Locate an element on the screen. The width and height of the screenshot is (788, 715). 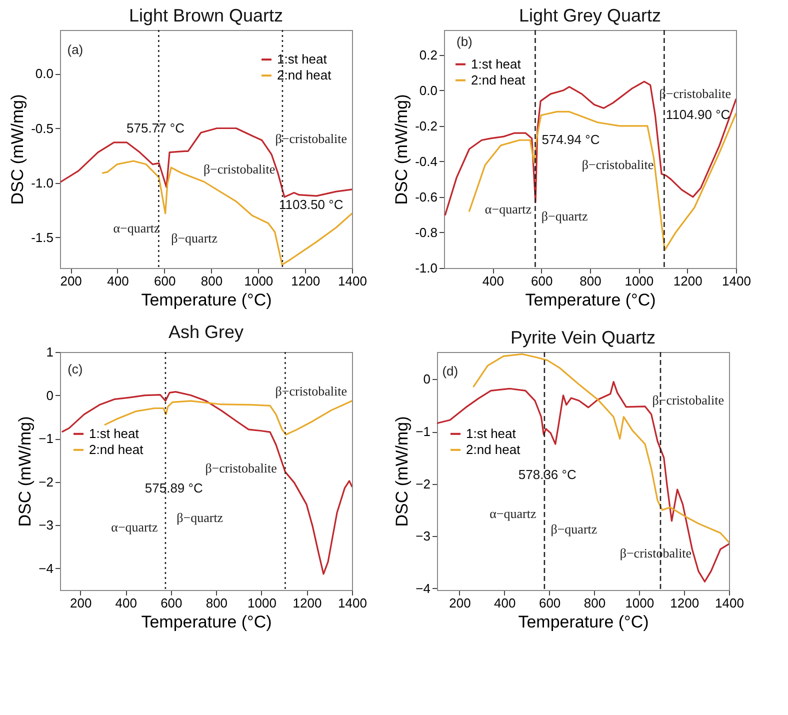
chart-title: Ash Grey is located at coordinates (206, 332).